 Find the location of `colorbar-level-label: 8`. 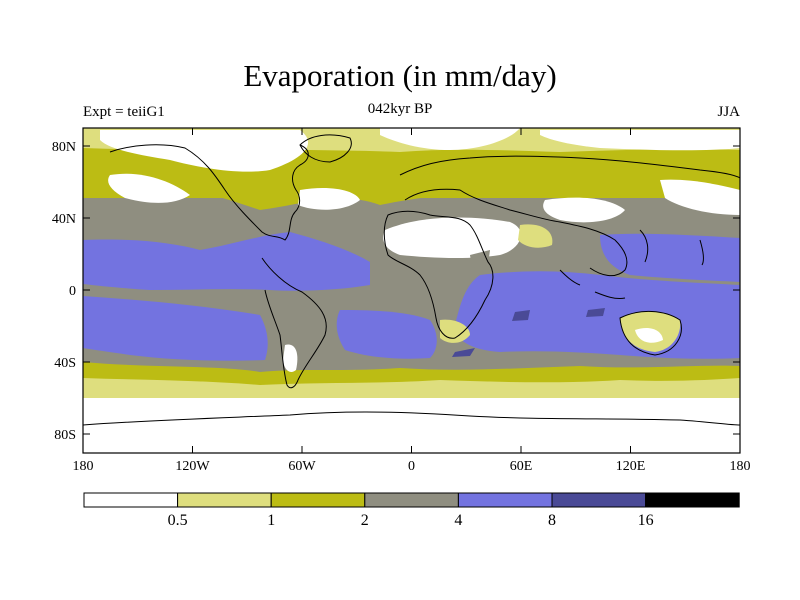

colorbar-level-label: 8 is located at coordinates (552, 520).